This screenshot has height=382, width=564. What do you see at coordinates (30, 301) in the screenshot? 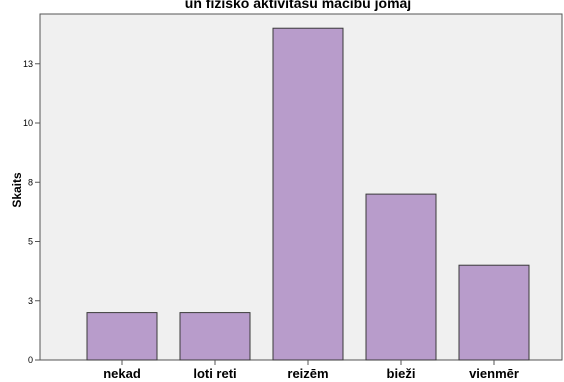
I see `y-tick-label: 3` at bounding box center [30, 301].